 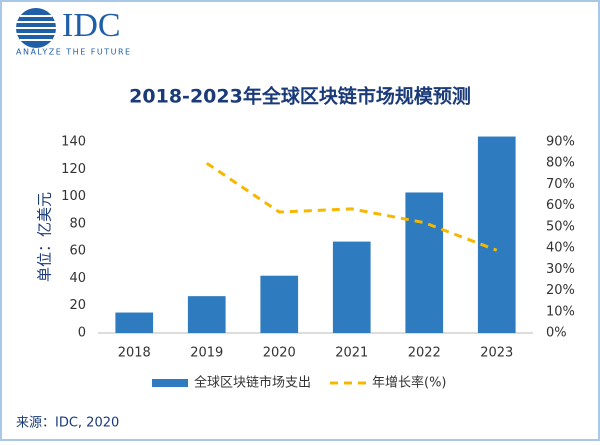 I want to click on y-tick-label: 120, so click(x=73, y=169).